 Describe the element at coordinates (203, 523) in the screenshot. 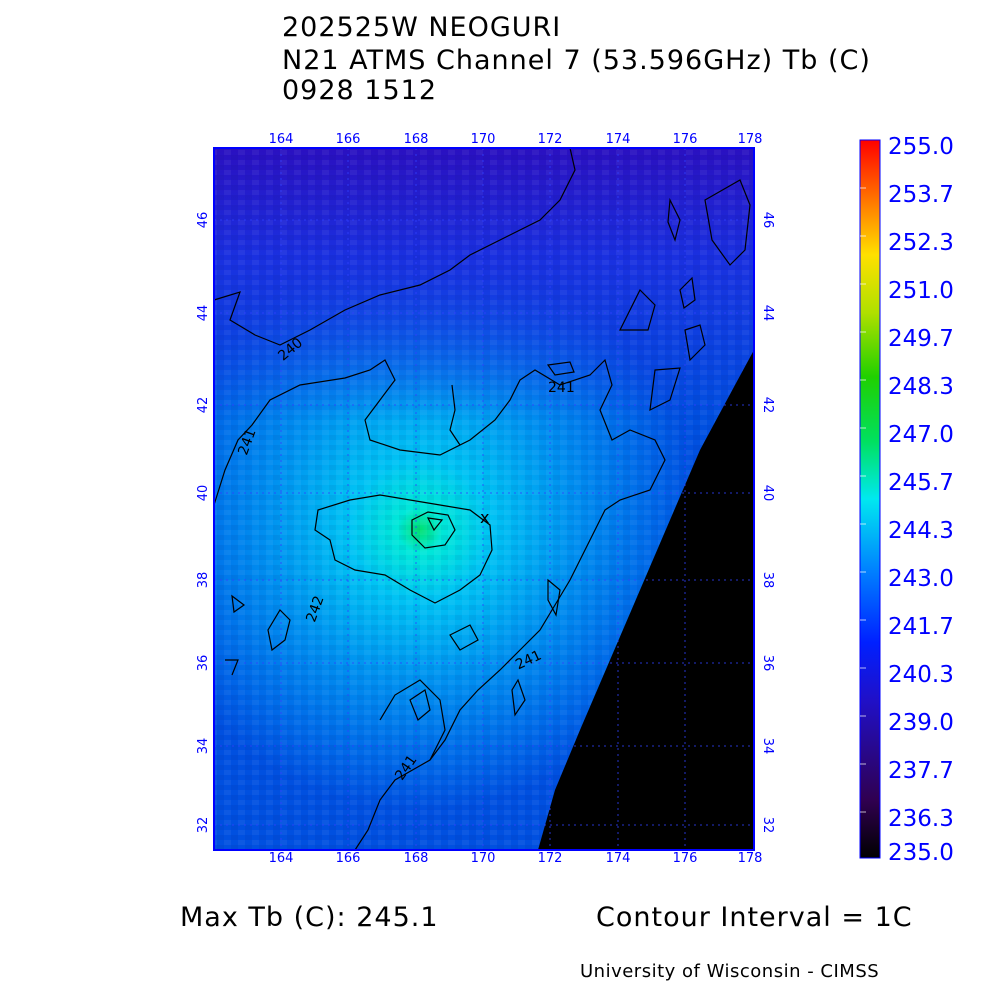

I see `lat-ticks-left: 46 44 42 40 38 36 34 32` at that location.